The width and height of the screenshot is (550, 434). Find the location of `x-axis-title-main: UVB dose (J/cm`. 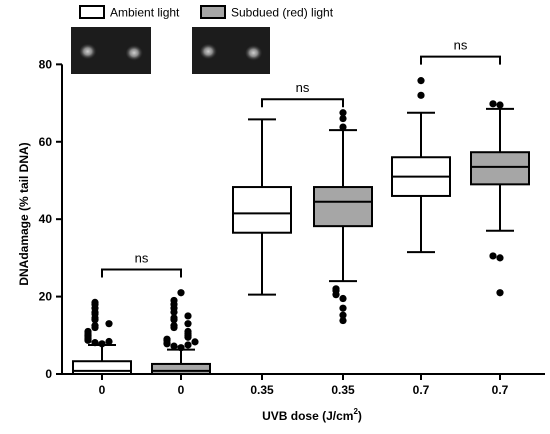

x-axis-title-main: UVB dose (J/cm is located at coordinates (307, 416).